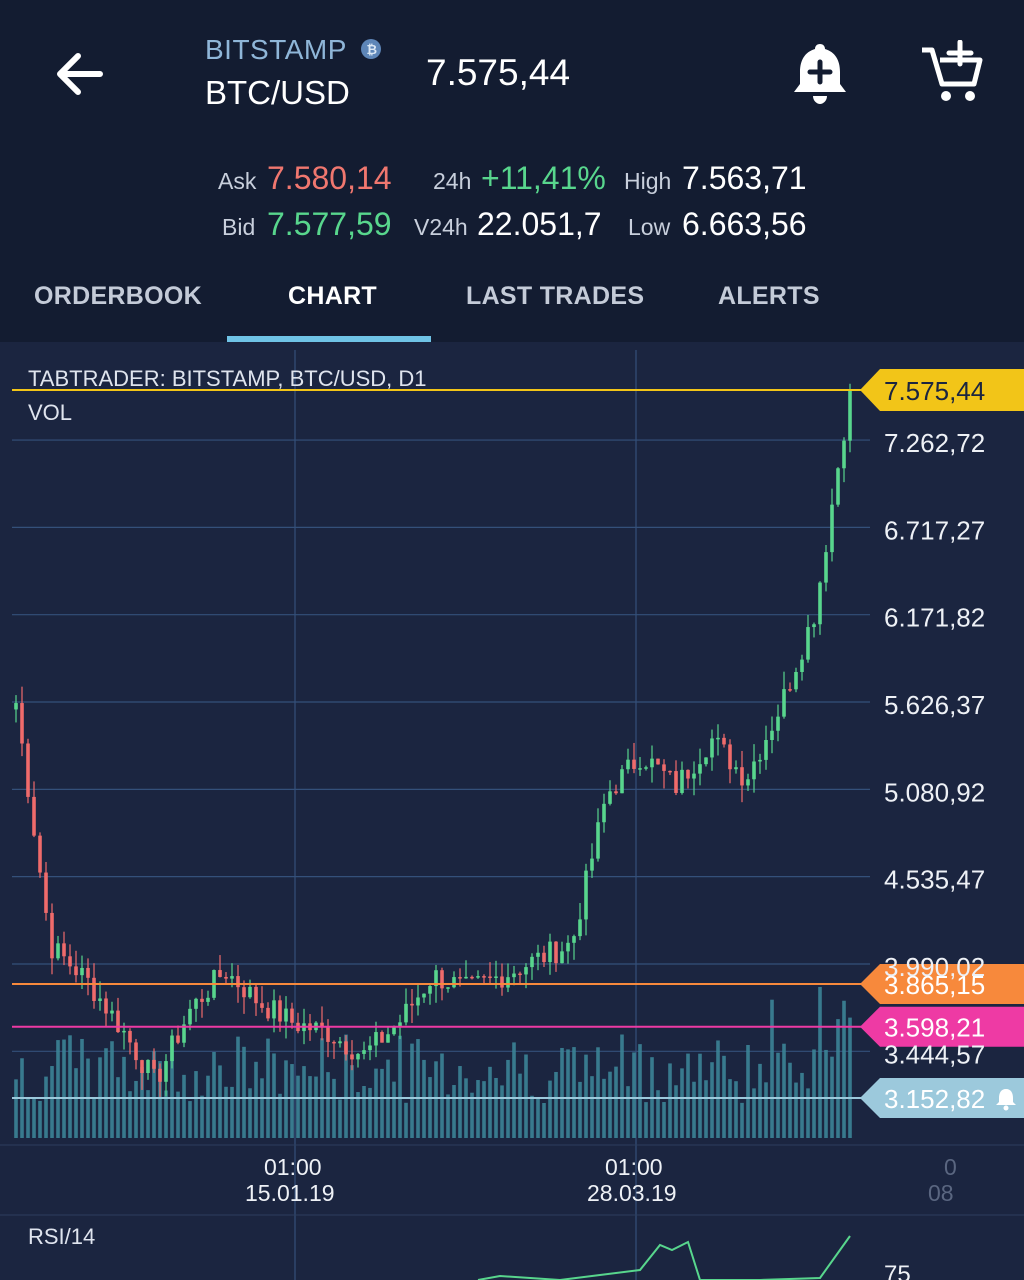 The height and width of the screenshot is (1280, 1024). I want to click on price-tick-label: 5.626,37, so click(934, 705).